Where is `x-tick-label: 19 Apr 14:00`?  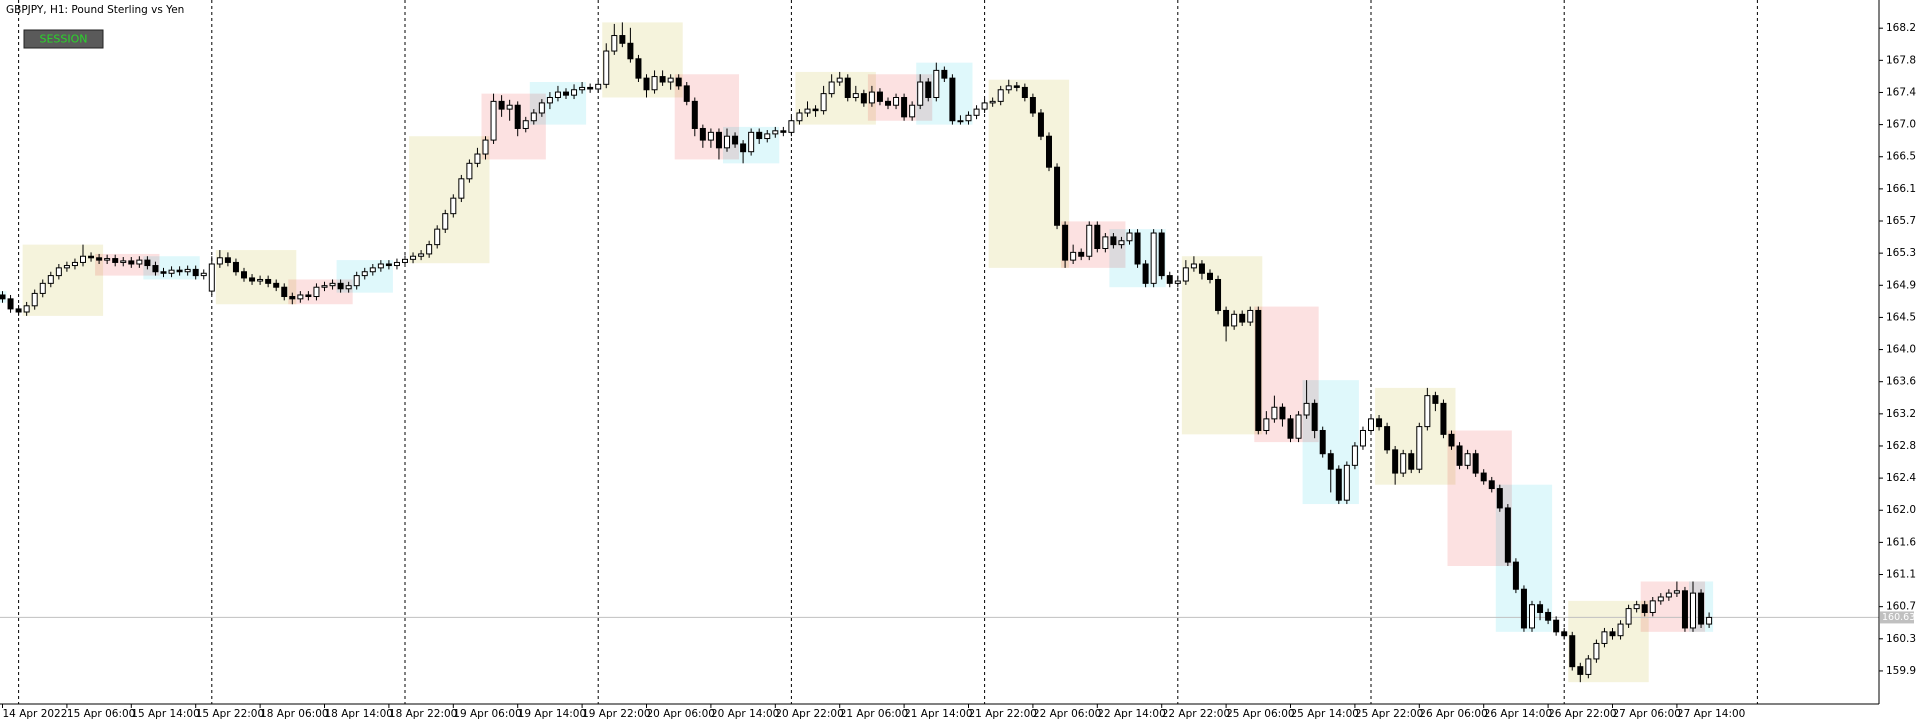 x-tick-label: 19 Apr 14:00 is located at coordinates (552, 714).